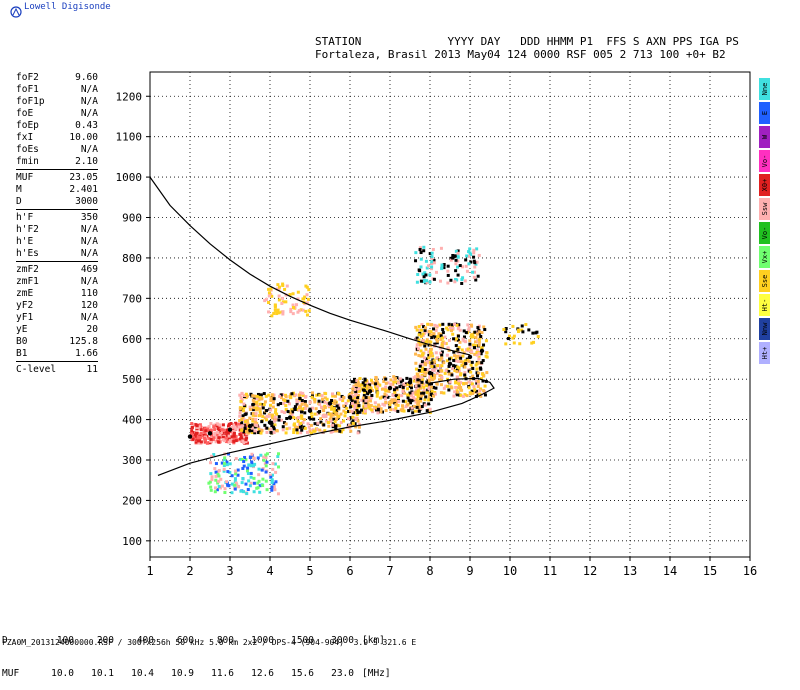 The height and width of the screenshot is (690, 800). I want to click on param-name: yE, so click(22, 329).